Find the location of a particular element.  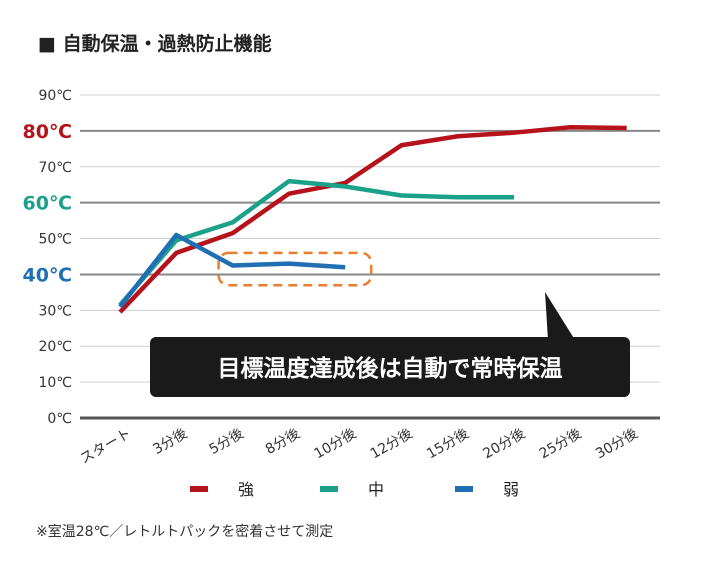

y-tick-label: 50℃ is located at coordinates (55, 240).